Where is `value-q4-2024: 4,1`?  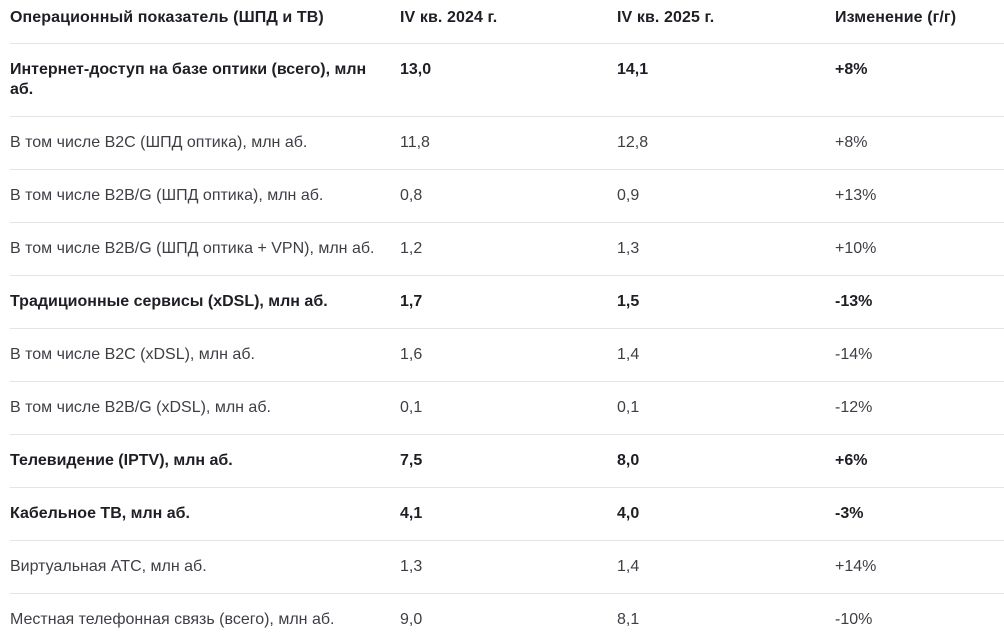 value-q4-2024: 4,1 is located at coordinates (508, 514).